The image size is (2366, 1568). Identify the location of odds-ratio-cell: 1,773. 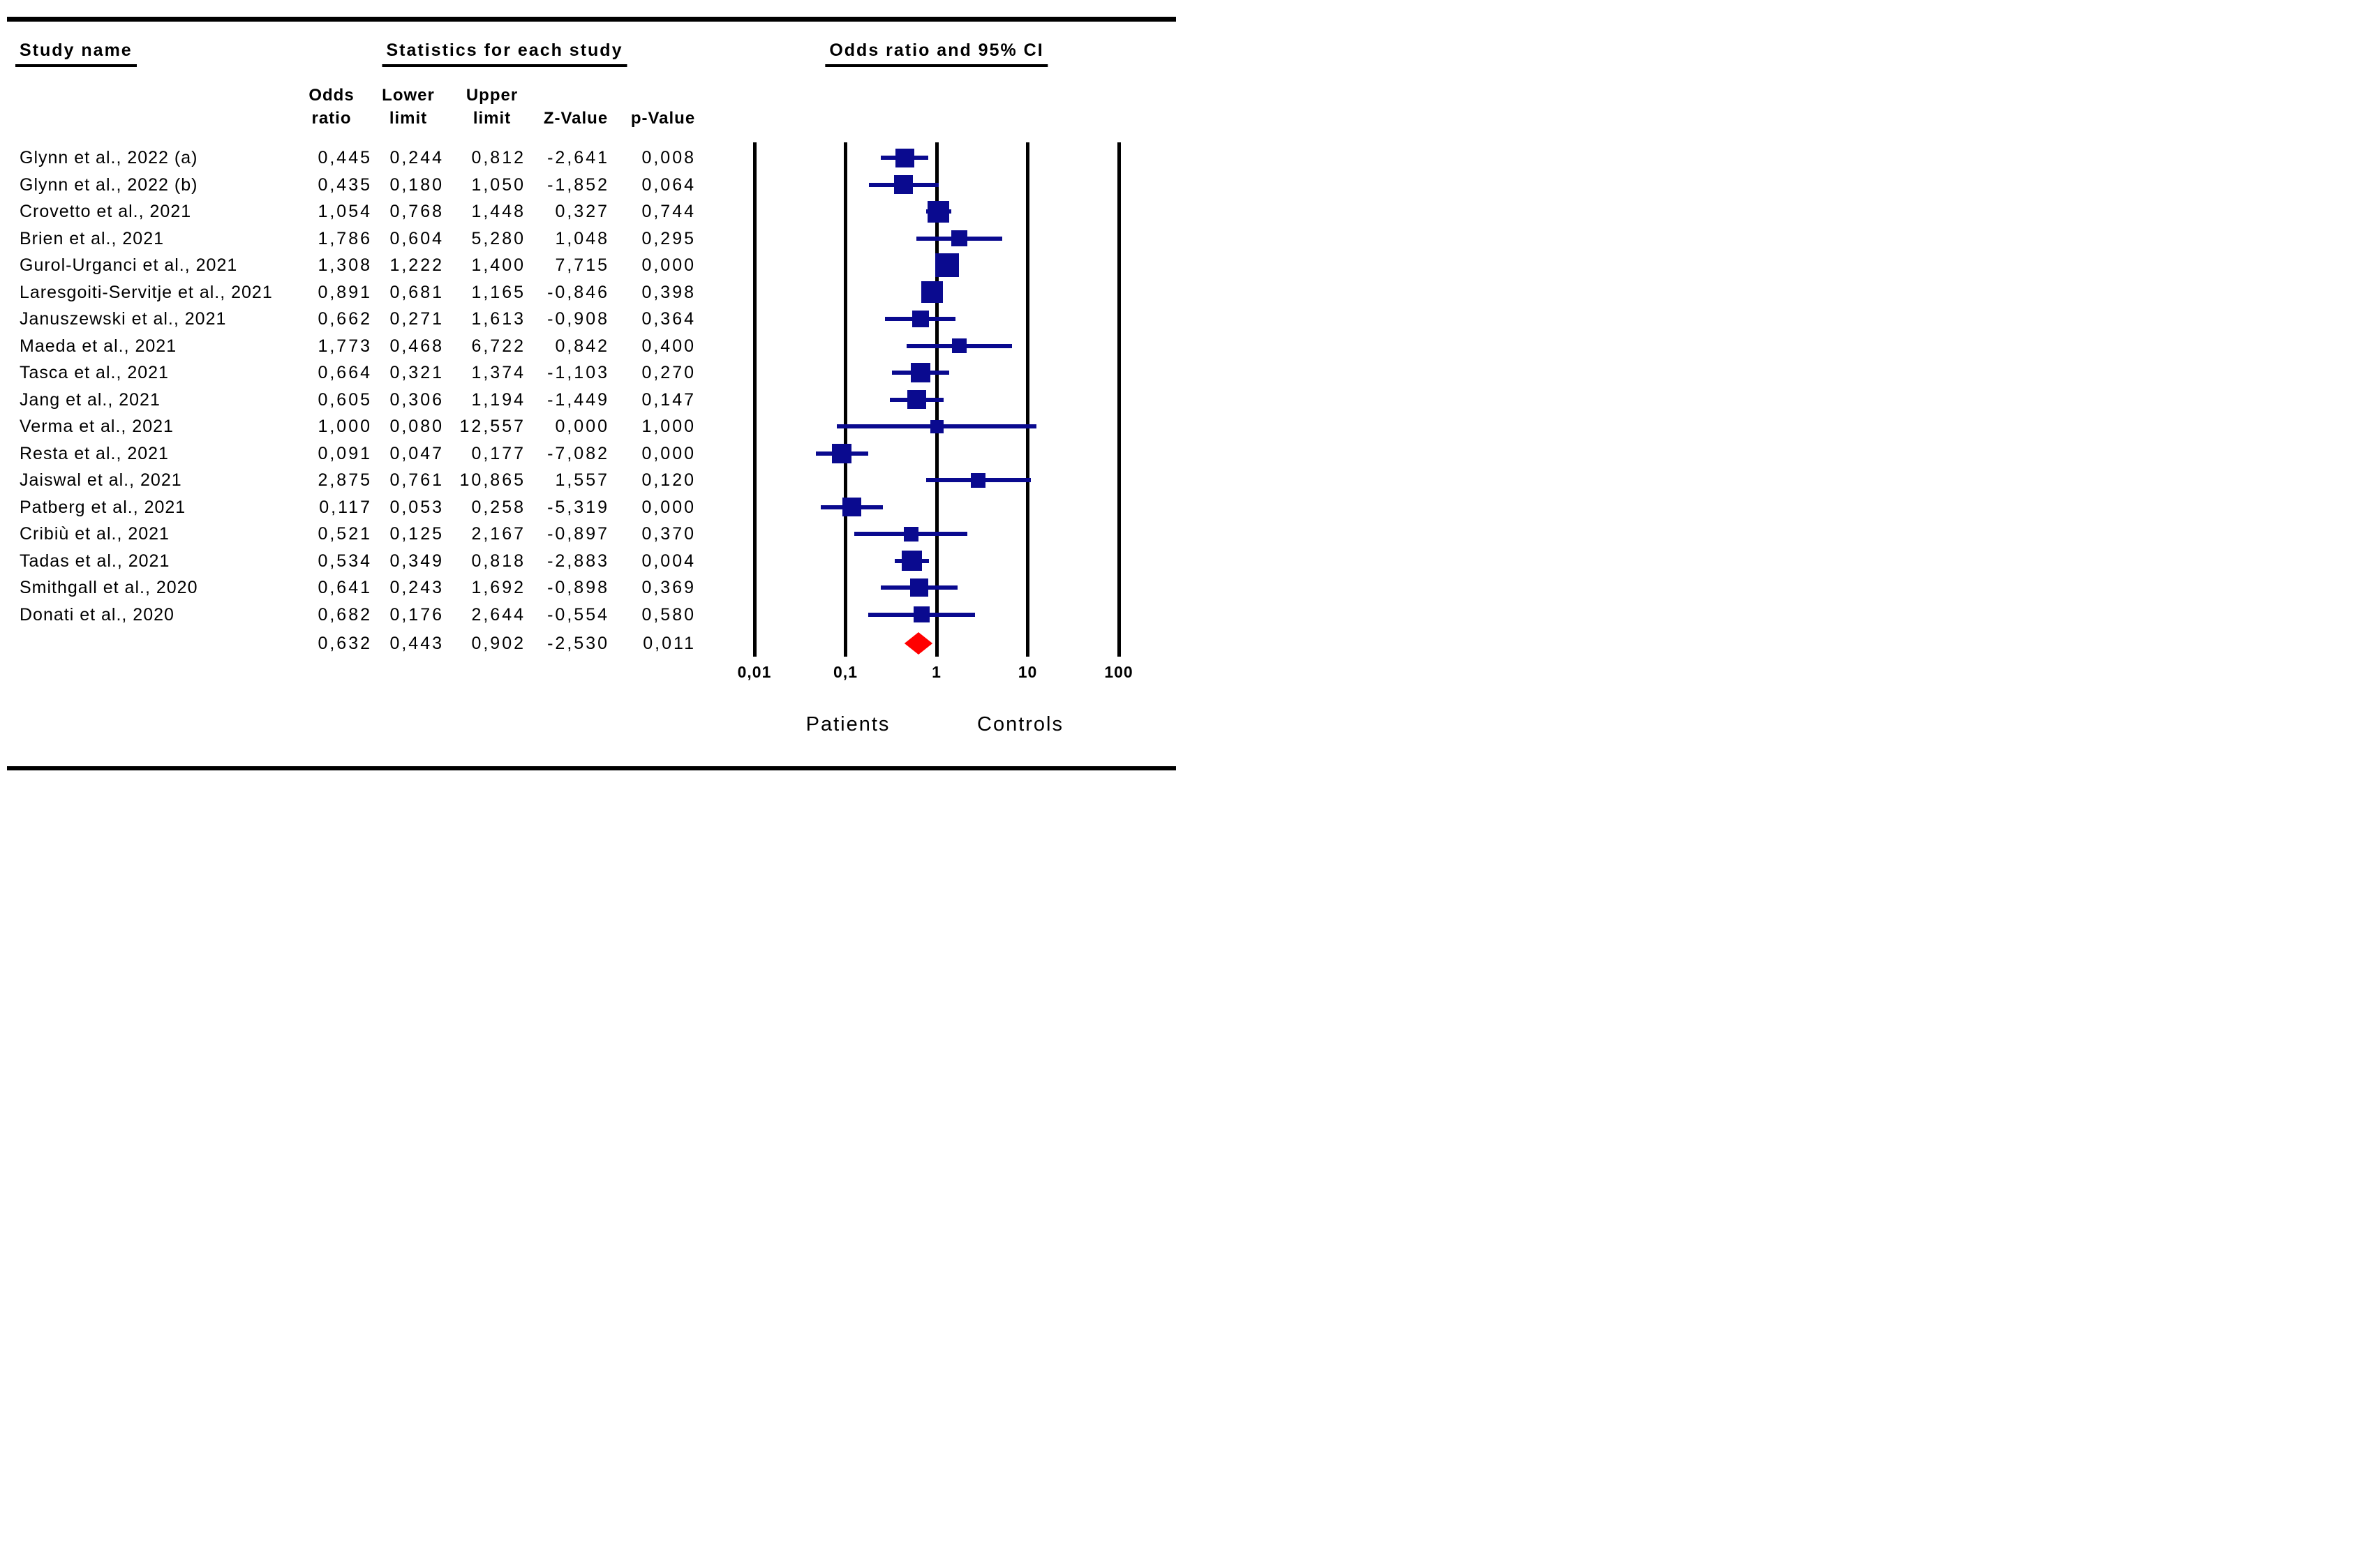
(345, 346).